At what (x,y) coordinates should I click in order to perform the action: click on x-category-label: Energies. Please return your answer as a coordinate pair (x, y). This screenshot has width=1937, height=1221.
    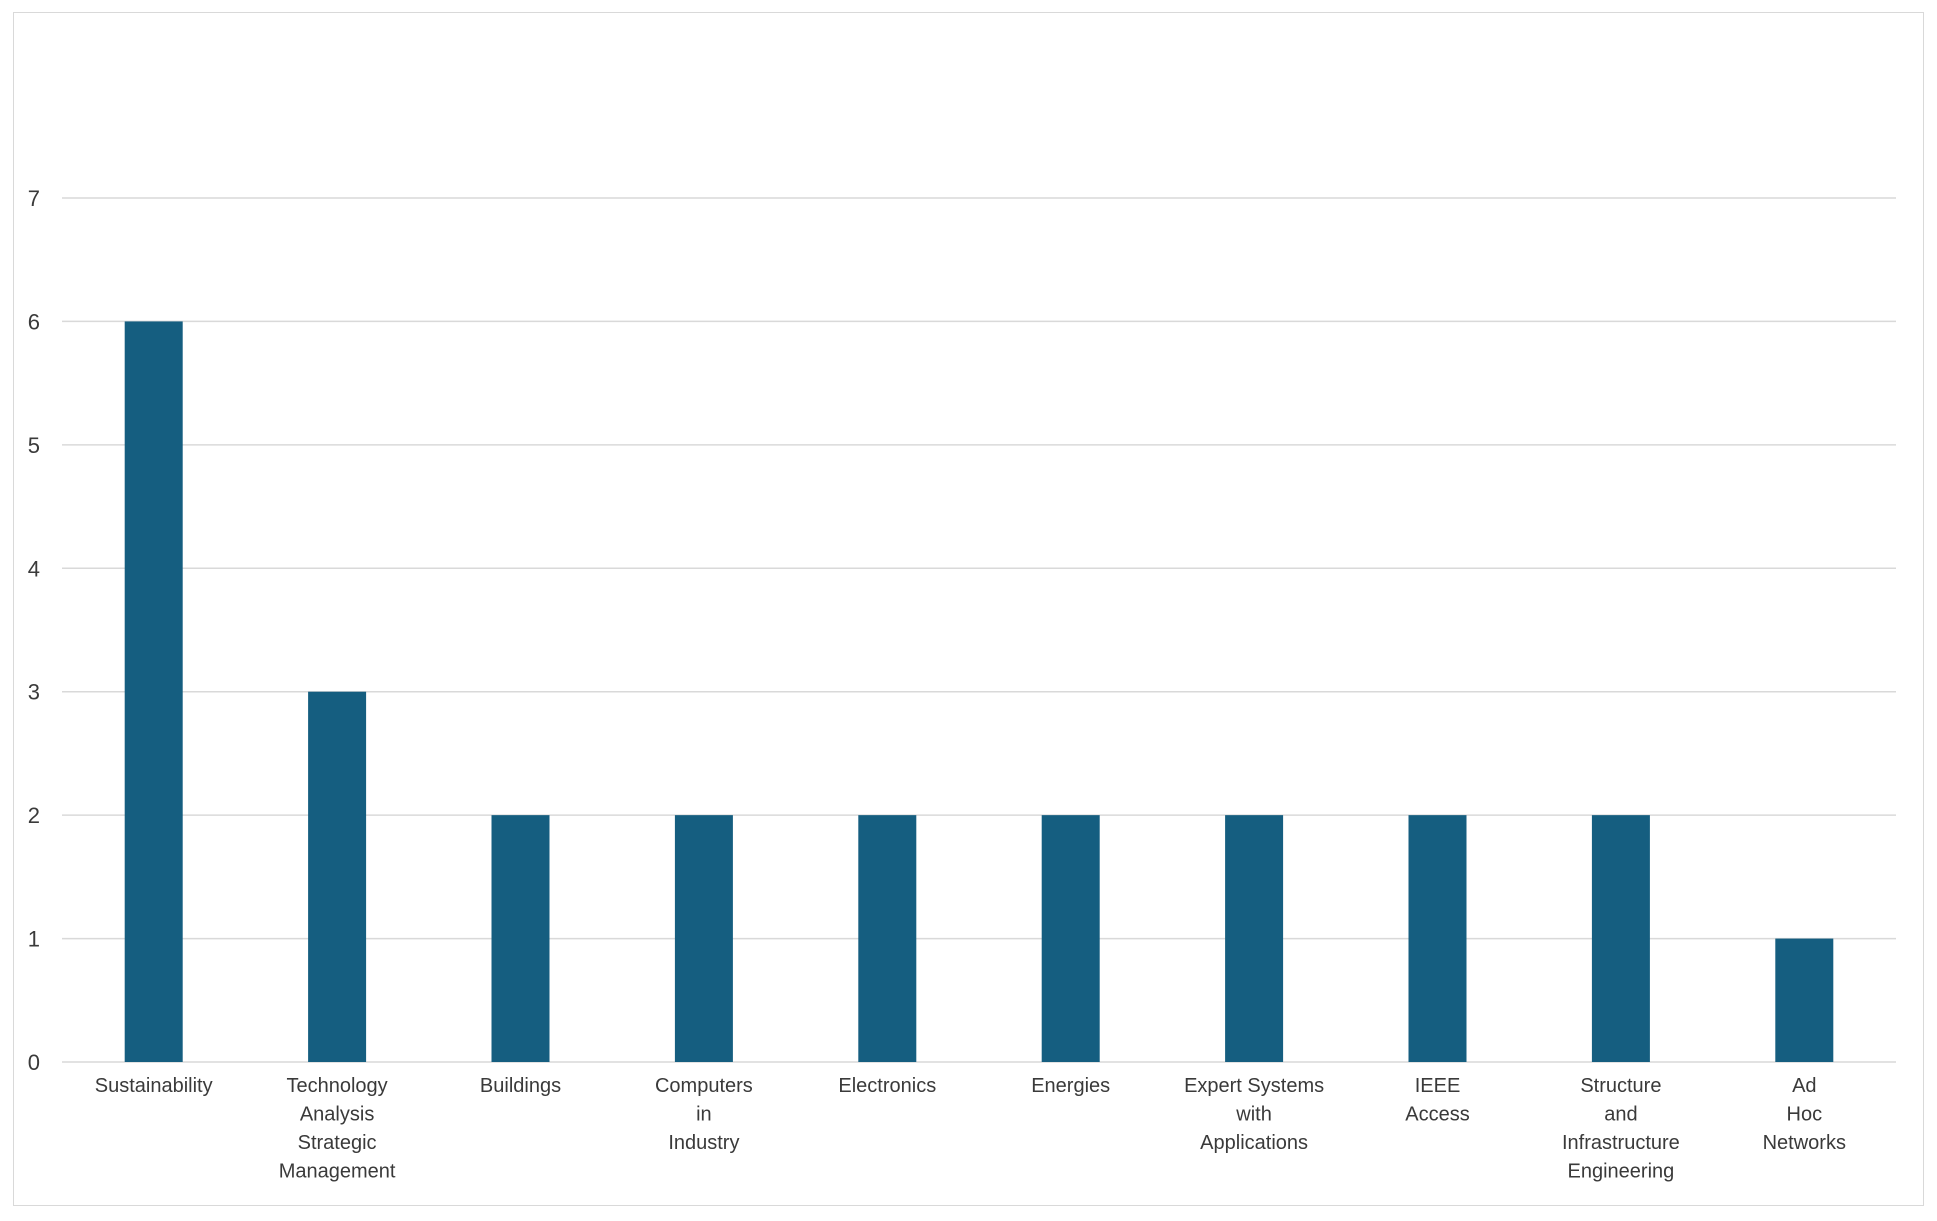
    Looking at the image, I should click on (1070, 1086).